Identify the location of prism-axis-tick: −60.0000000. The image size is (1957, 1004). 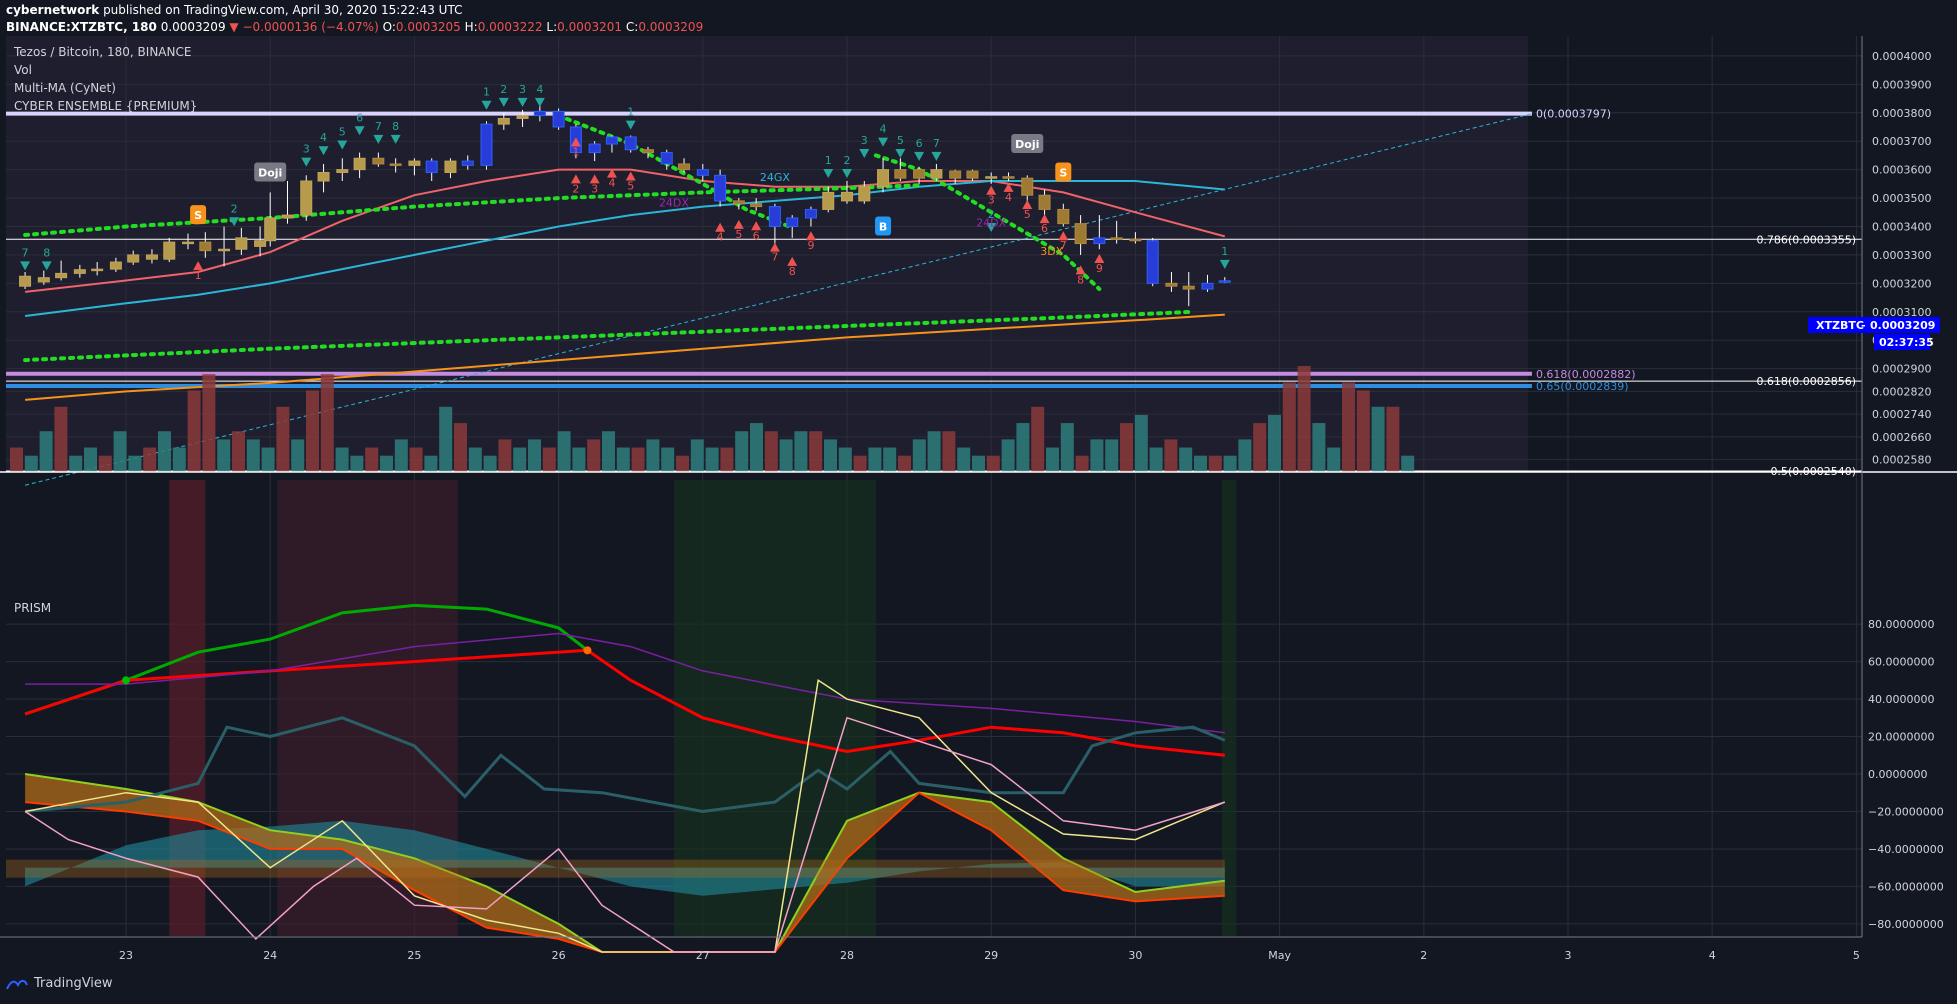
(1906, 886).